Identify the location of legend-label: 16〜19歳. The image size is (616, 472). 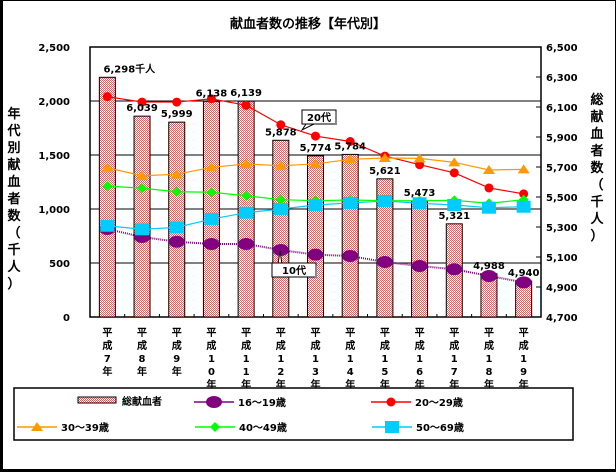
(262, 402).